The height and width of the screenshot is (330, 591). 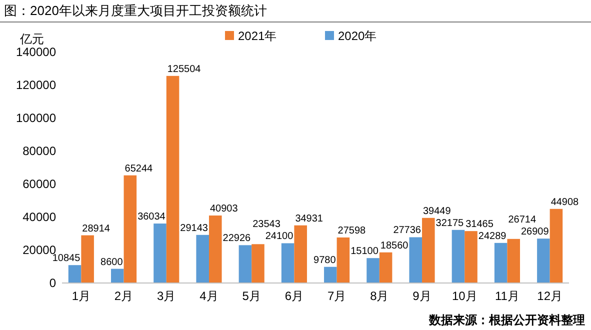 I want to click on y-tick-label: 40000, so click(x=39, y=217).